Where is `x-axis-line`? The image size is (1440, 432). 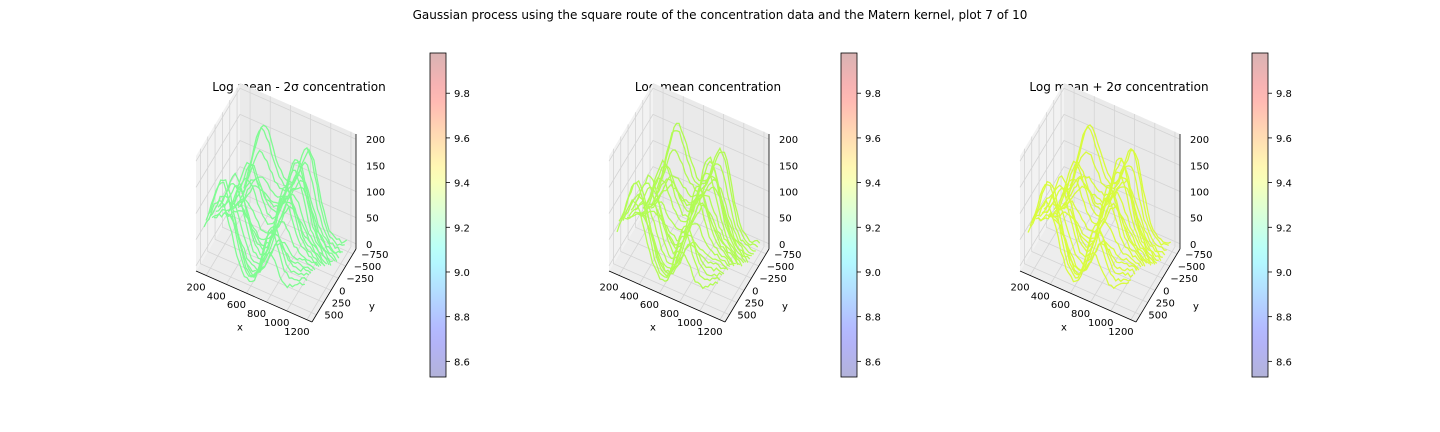 x-axis-line is located at coordinates (1078, 296).